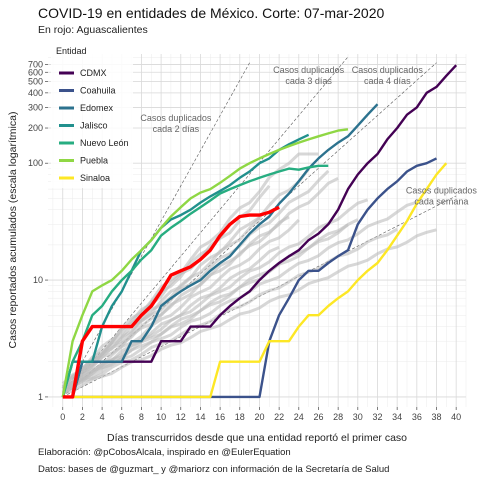 Image resolution: width=480 pixels, height=480 pixels. Describe the element at coordinates (200, 417) in the screenshot. I see `x-tick-label: 14` at that location.